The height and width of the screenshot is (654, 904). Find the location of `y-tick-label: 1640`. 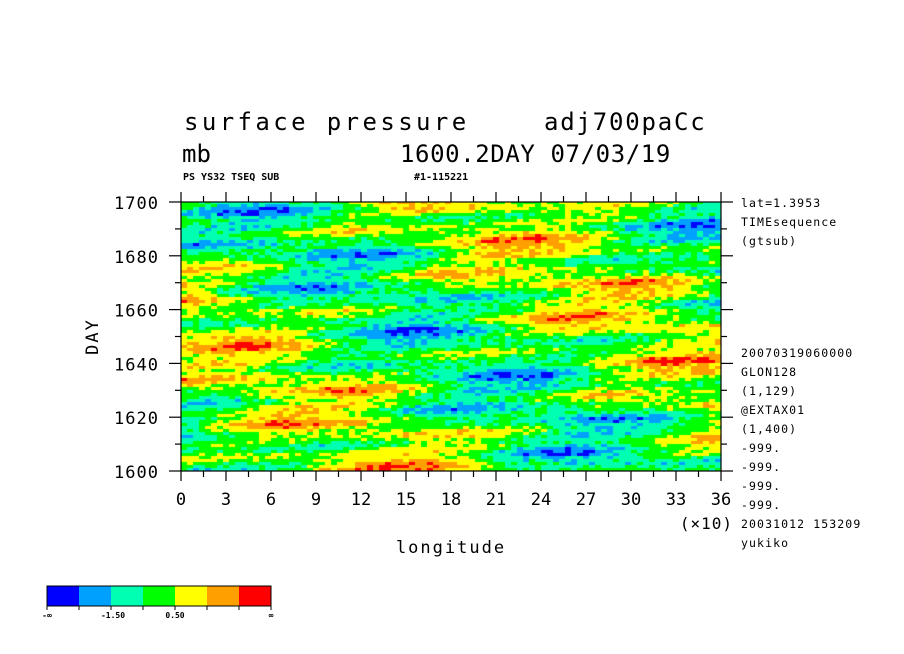

y-tick-label: 1640 is located at coordinates (136, 365).